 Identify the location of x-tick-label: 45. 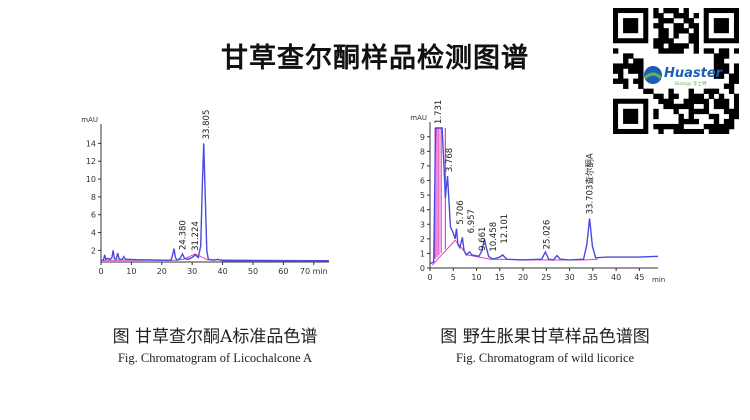
(639, 277).